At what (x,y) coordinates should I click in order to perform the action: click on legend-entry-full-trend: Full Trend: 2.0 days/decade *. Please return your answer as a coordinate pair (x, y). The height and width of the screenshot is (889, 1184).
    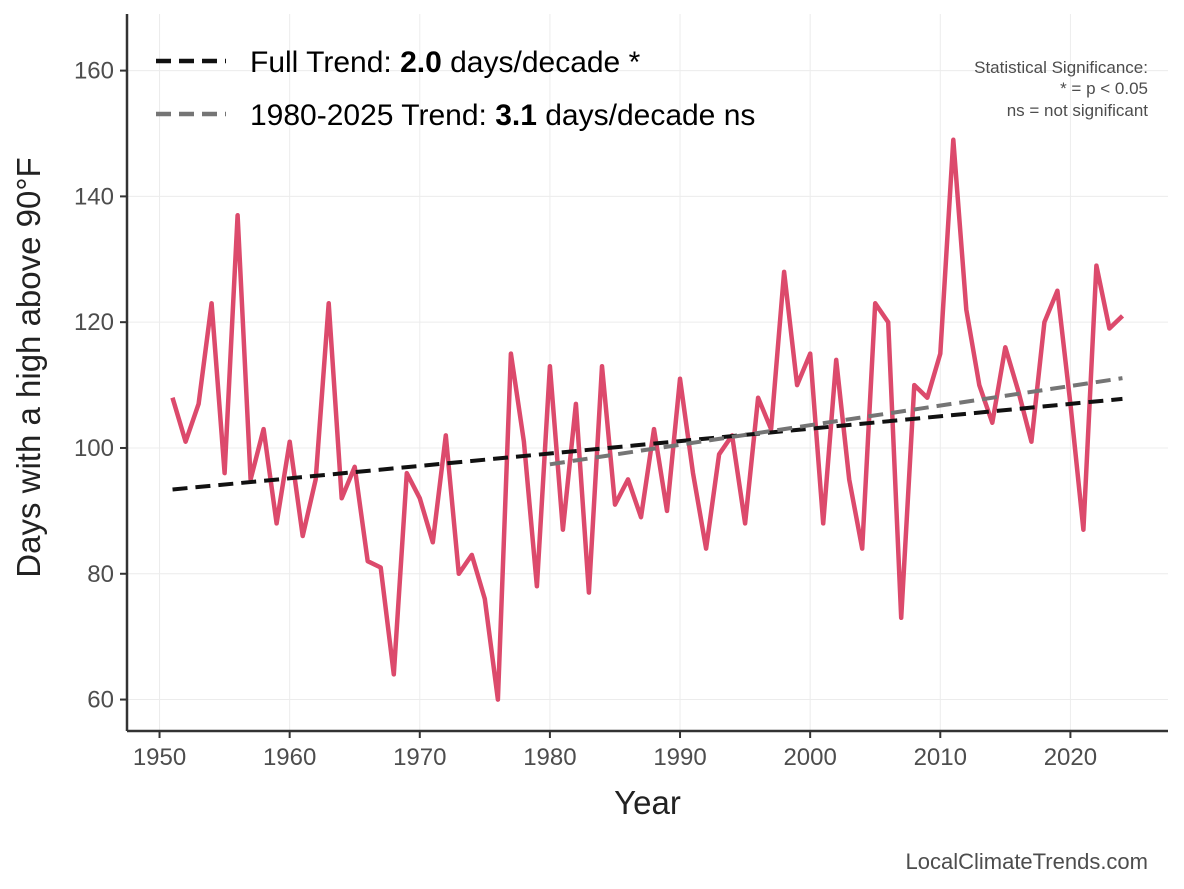
    Looking at the image, I should click on (445, 62).